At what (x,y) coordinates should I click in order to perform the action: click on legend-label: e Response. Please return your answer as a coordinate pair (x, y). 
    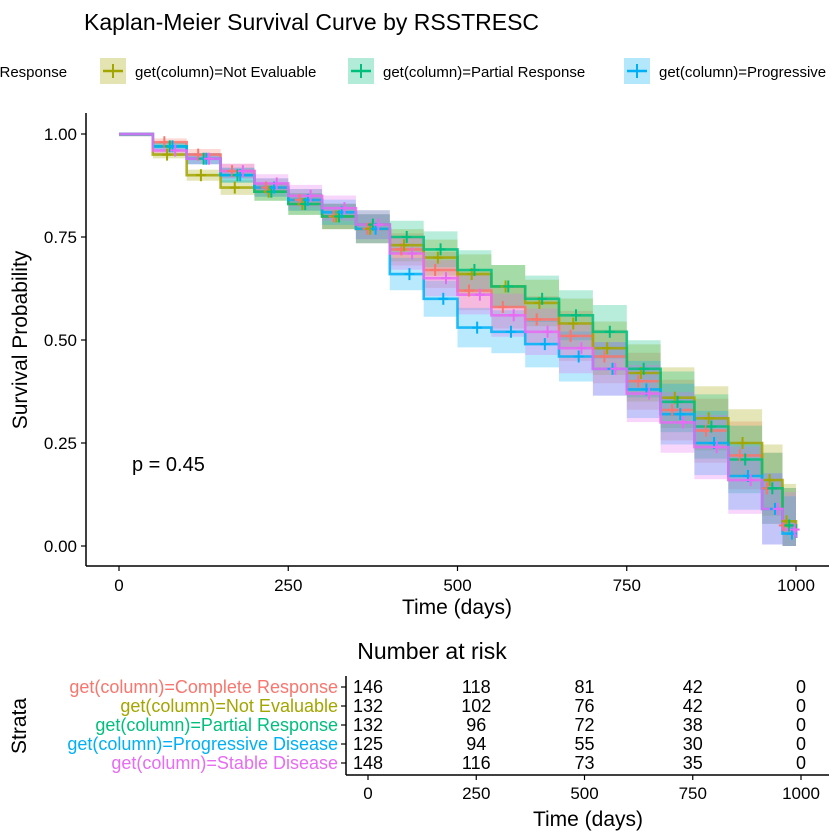
    Looking at the image, I should click on (33, 72).